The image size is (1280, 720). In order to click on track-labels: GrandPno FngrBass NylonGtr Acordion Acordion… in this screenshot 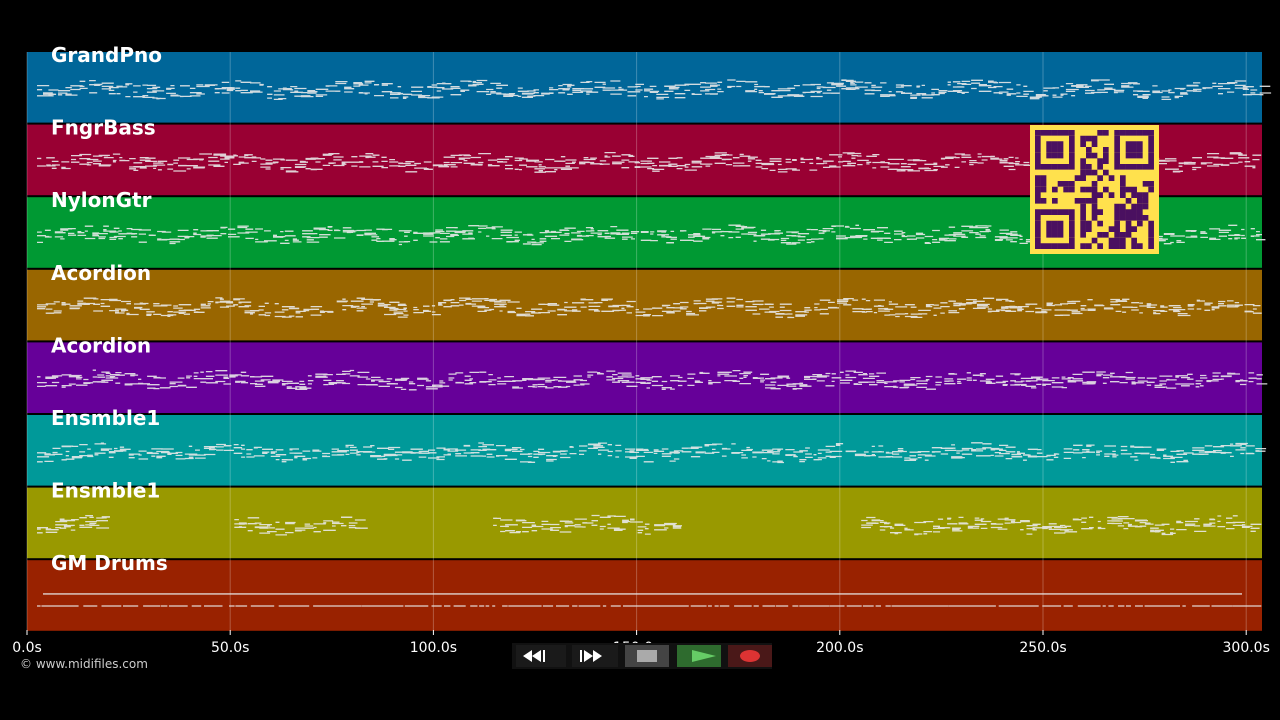, I will do `click(109, 309)`.